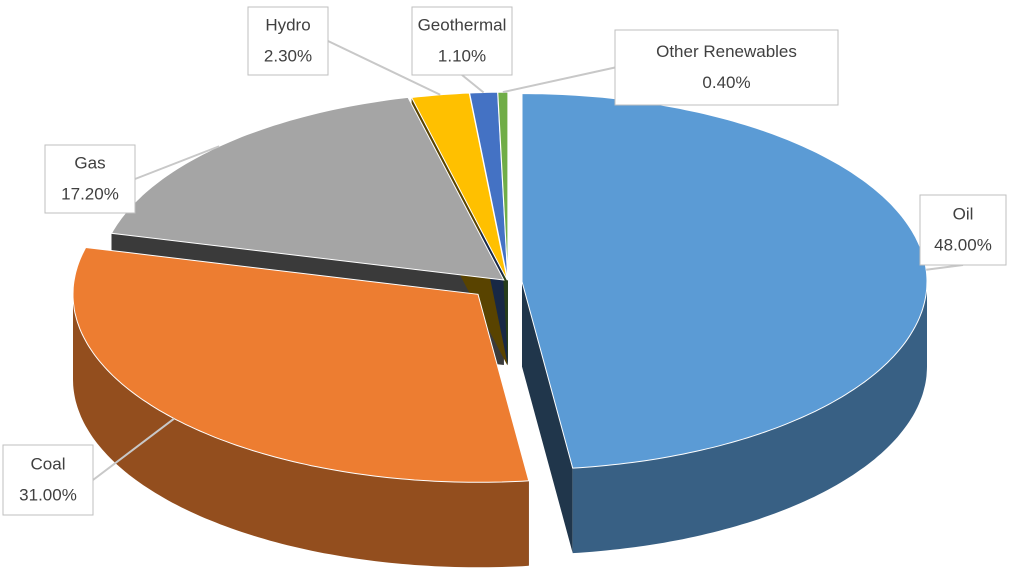 Image resolution: width=1010 pixels, height=584 pixels. Describe the element at coordinates (48, 494) in the screenshot. I see `value-label: 31.00%` at that location.